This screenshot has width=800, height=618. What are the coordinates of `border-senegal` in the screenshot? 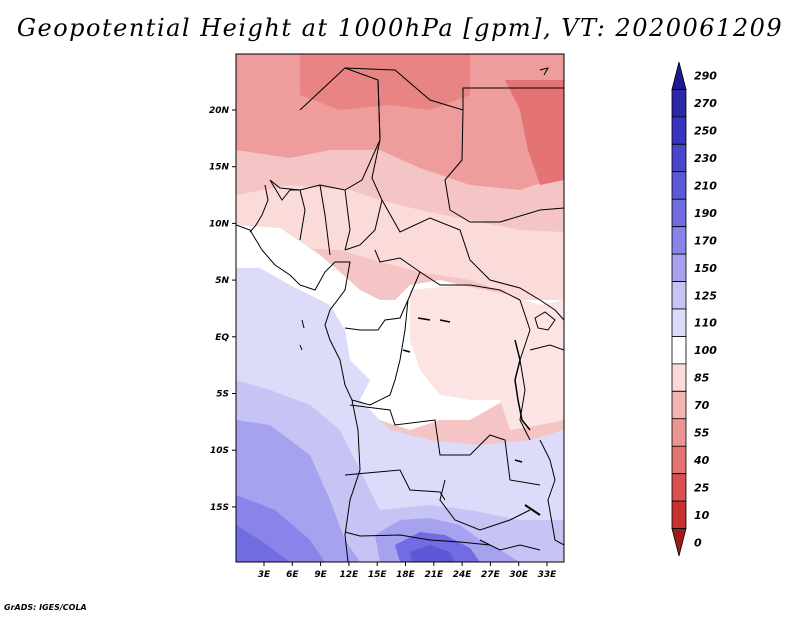 It's located at (259, 208).